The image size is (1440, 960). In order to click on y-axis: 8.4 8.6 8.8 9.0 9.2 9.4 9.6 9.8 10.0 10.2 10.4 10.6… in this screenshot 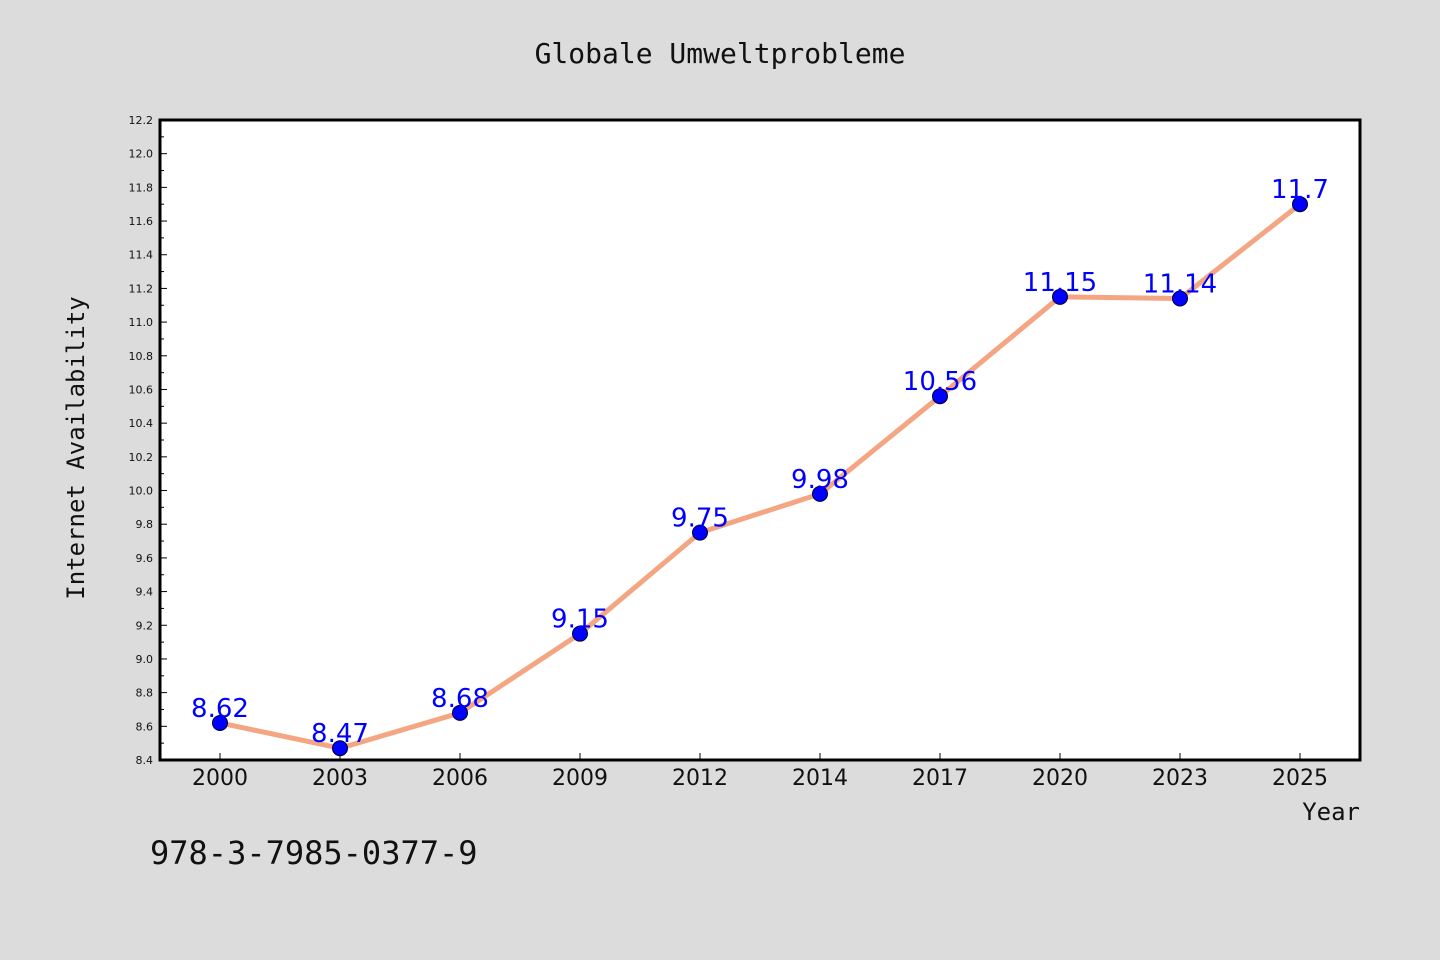, I will do `click(148, 440)`.